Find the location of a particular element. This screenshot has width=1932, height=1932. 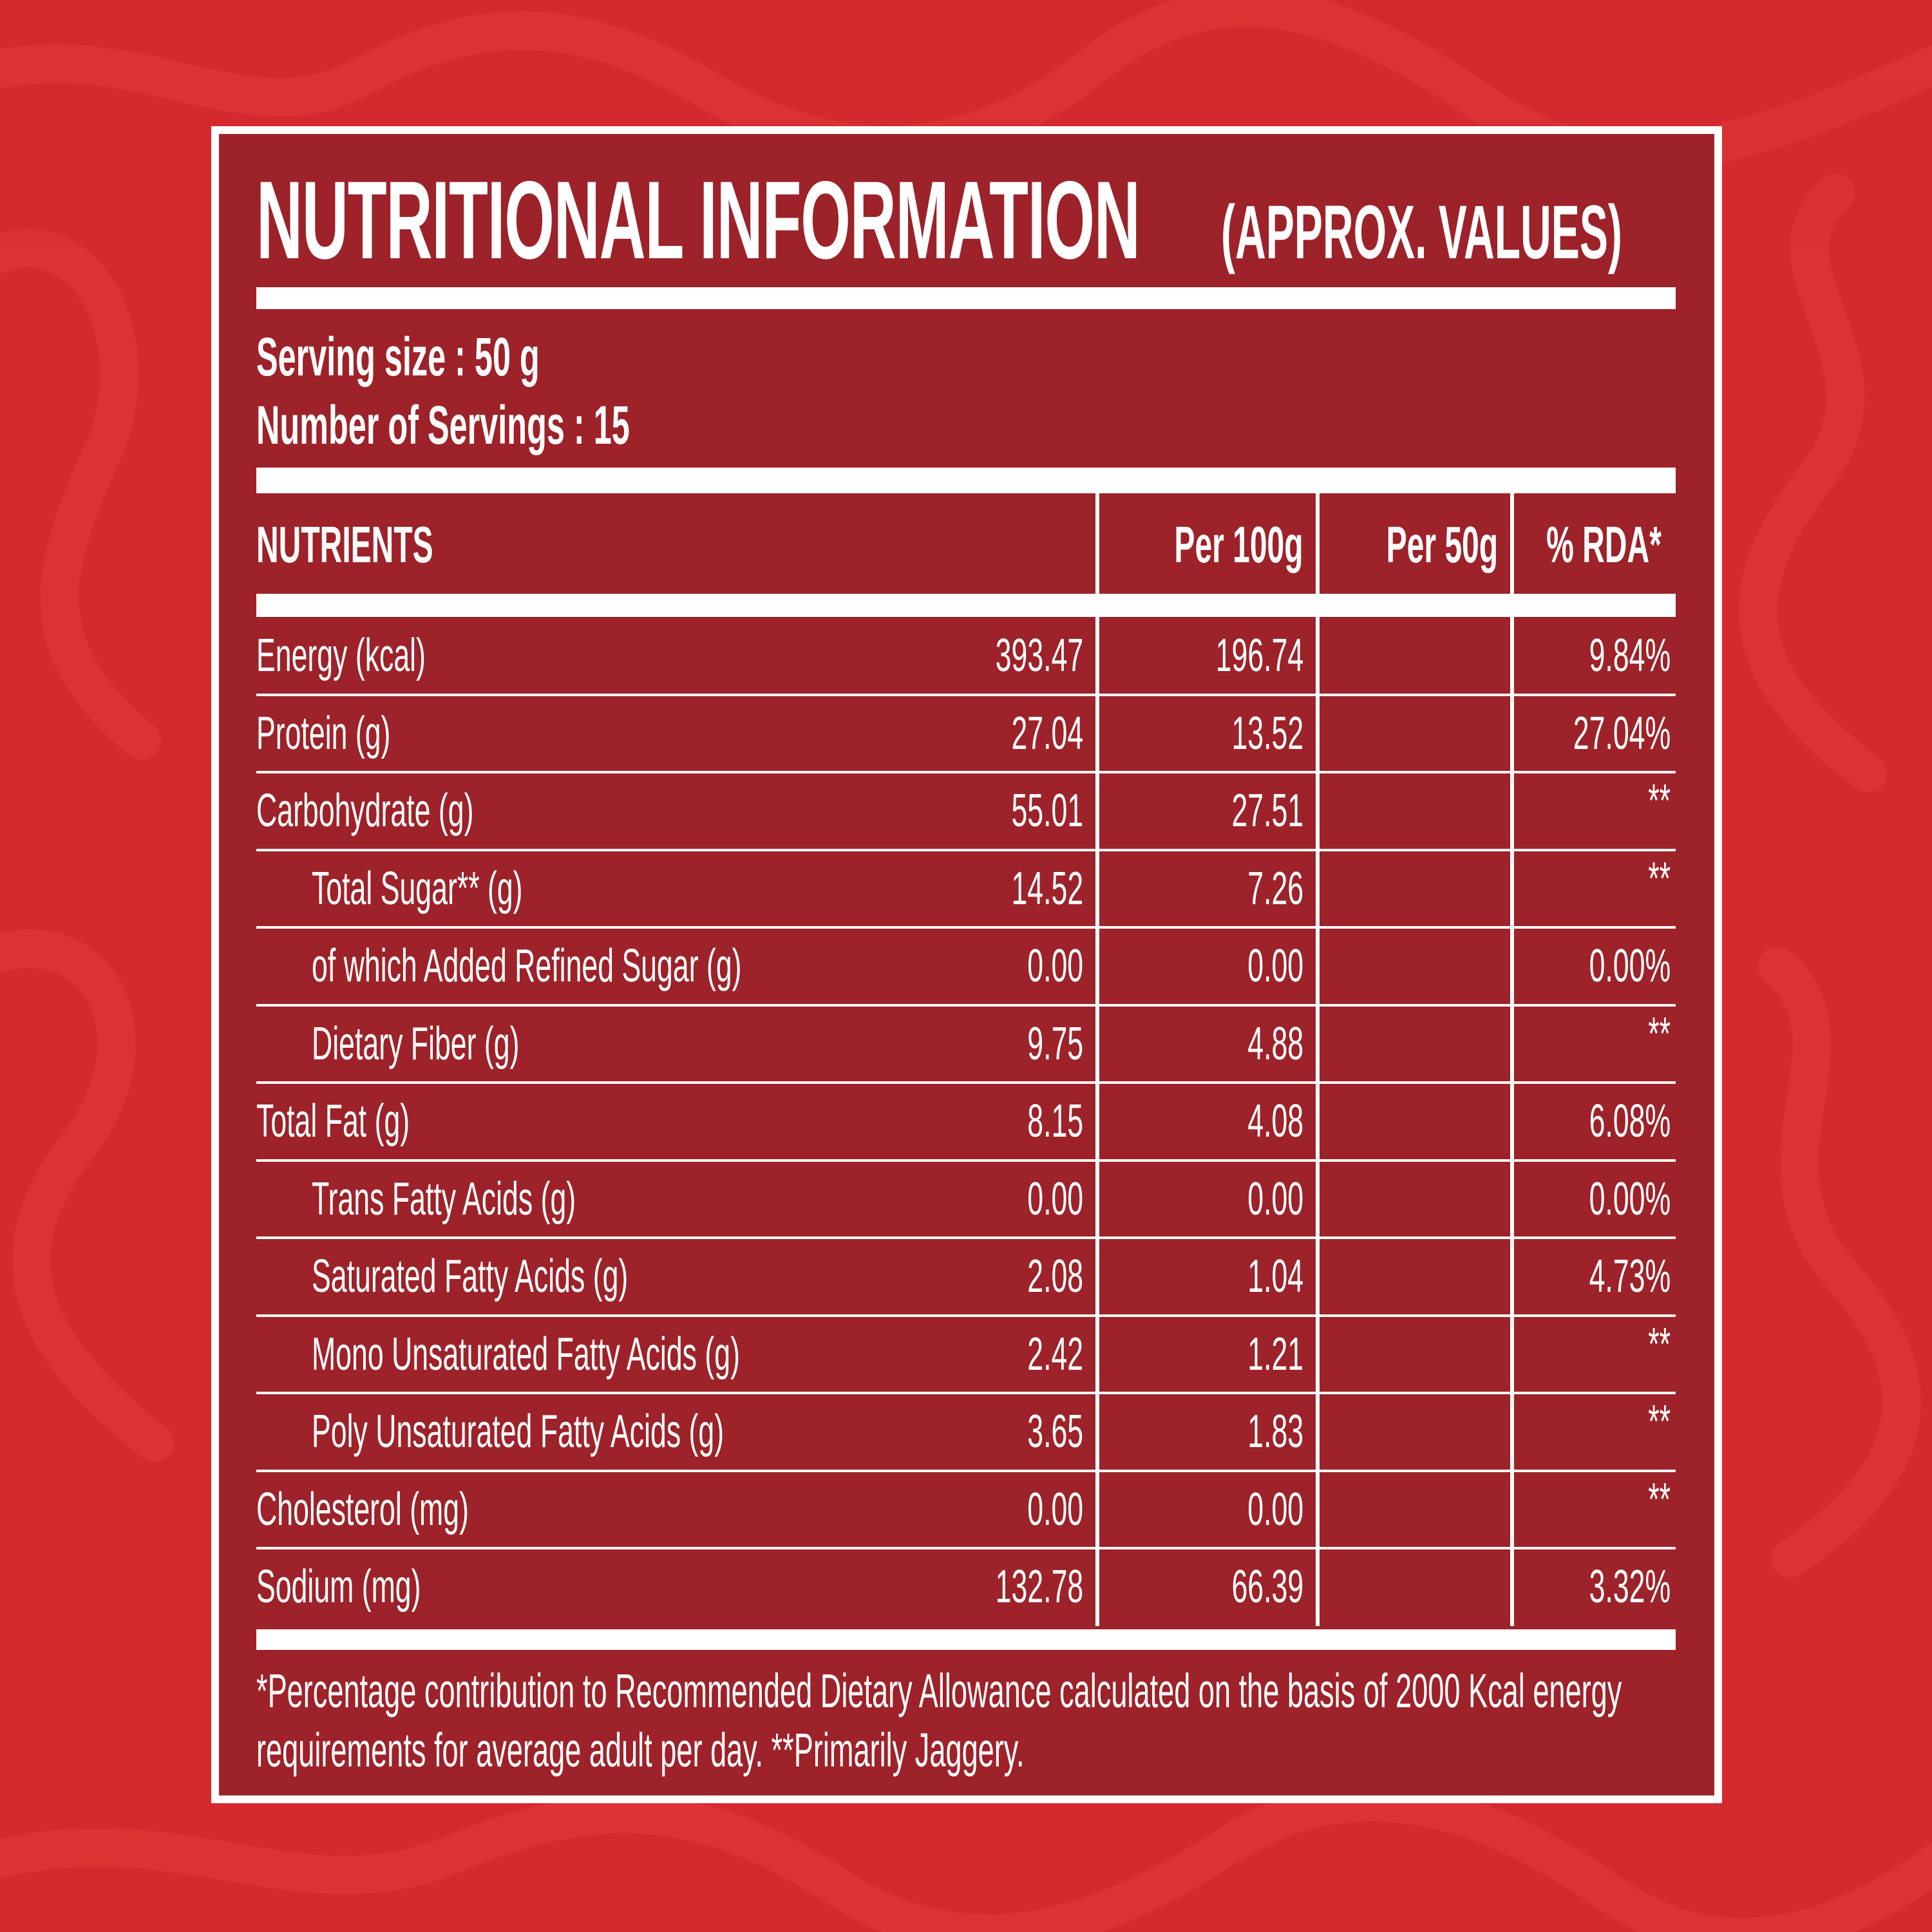

value-per-50g: 4.08 is located at coordinates (1275, 1121).